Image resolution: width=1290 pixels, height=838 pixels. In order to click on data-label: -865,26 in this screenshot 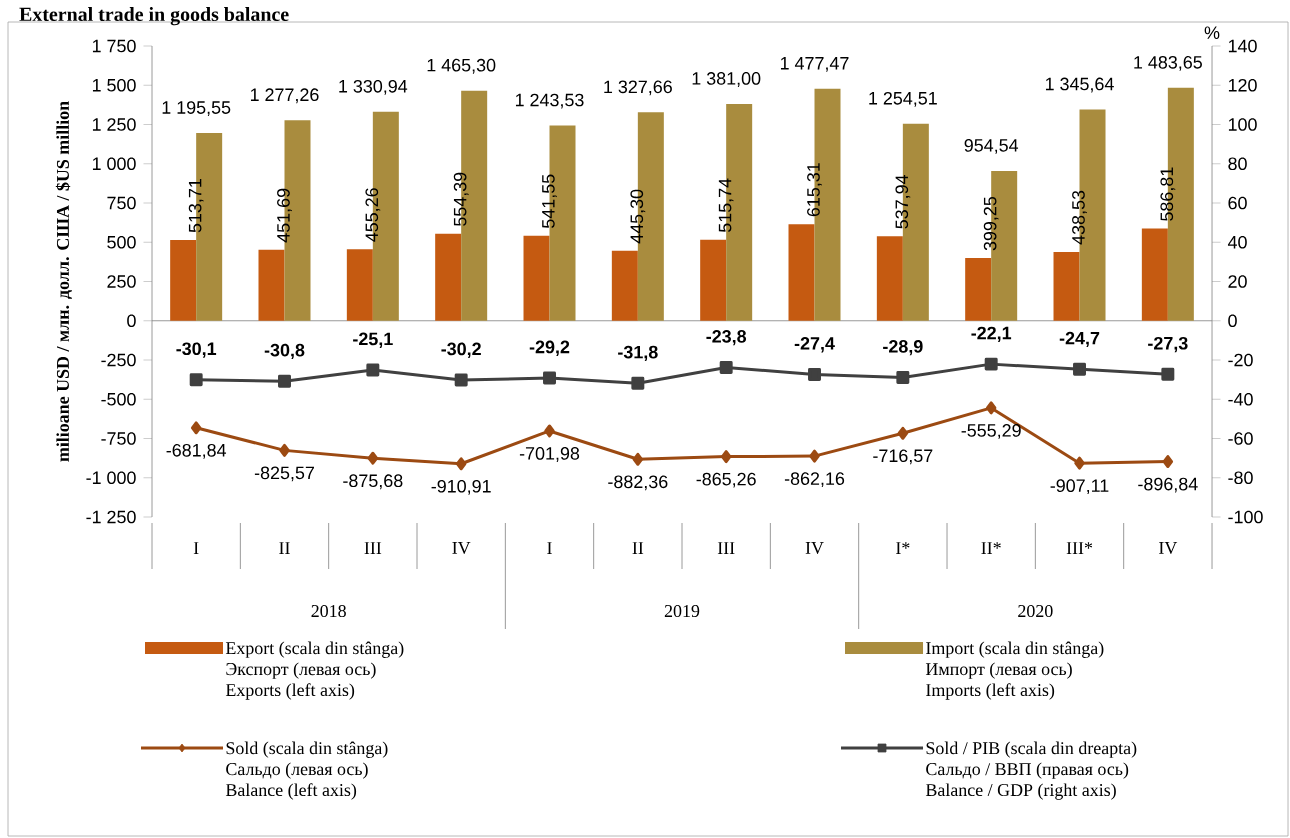, I will do `click(726, 480)`.